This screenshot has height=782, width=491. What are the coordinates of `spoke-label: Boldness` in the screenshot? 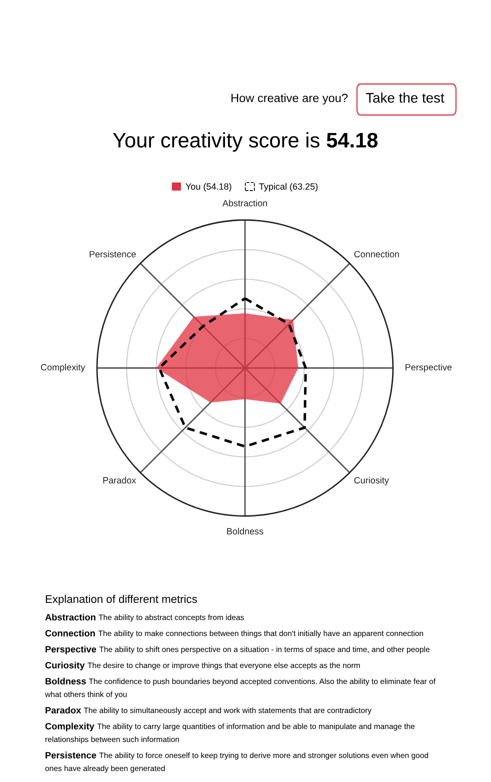 It's located at (245, 531).